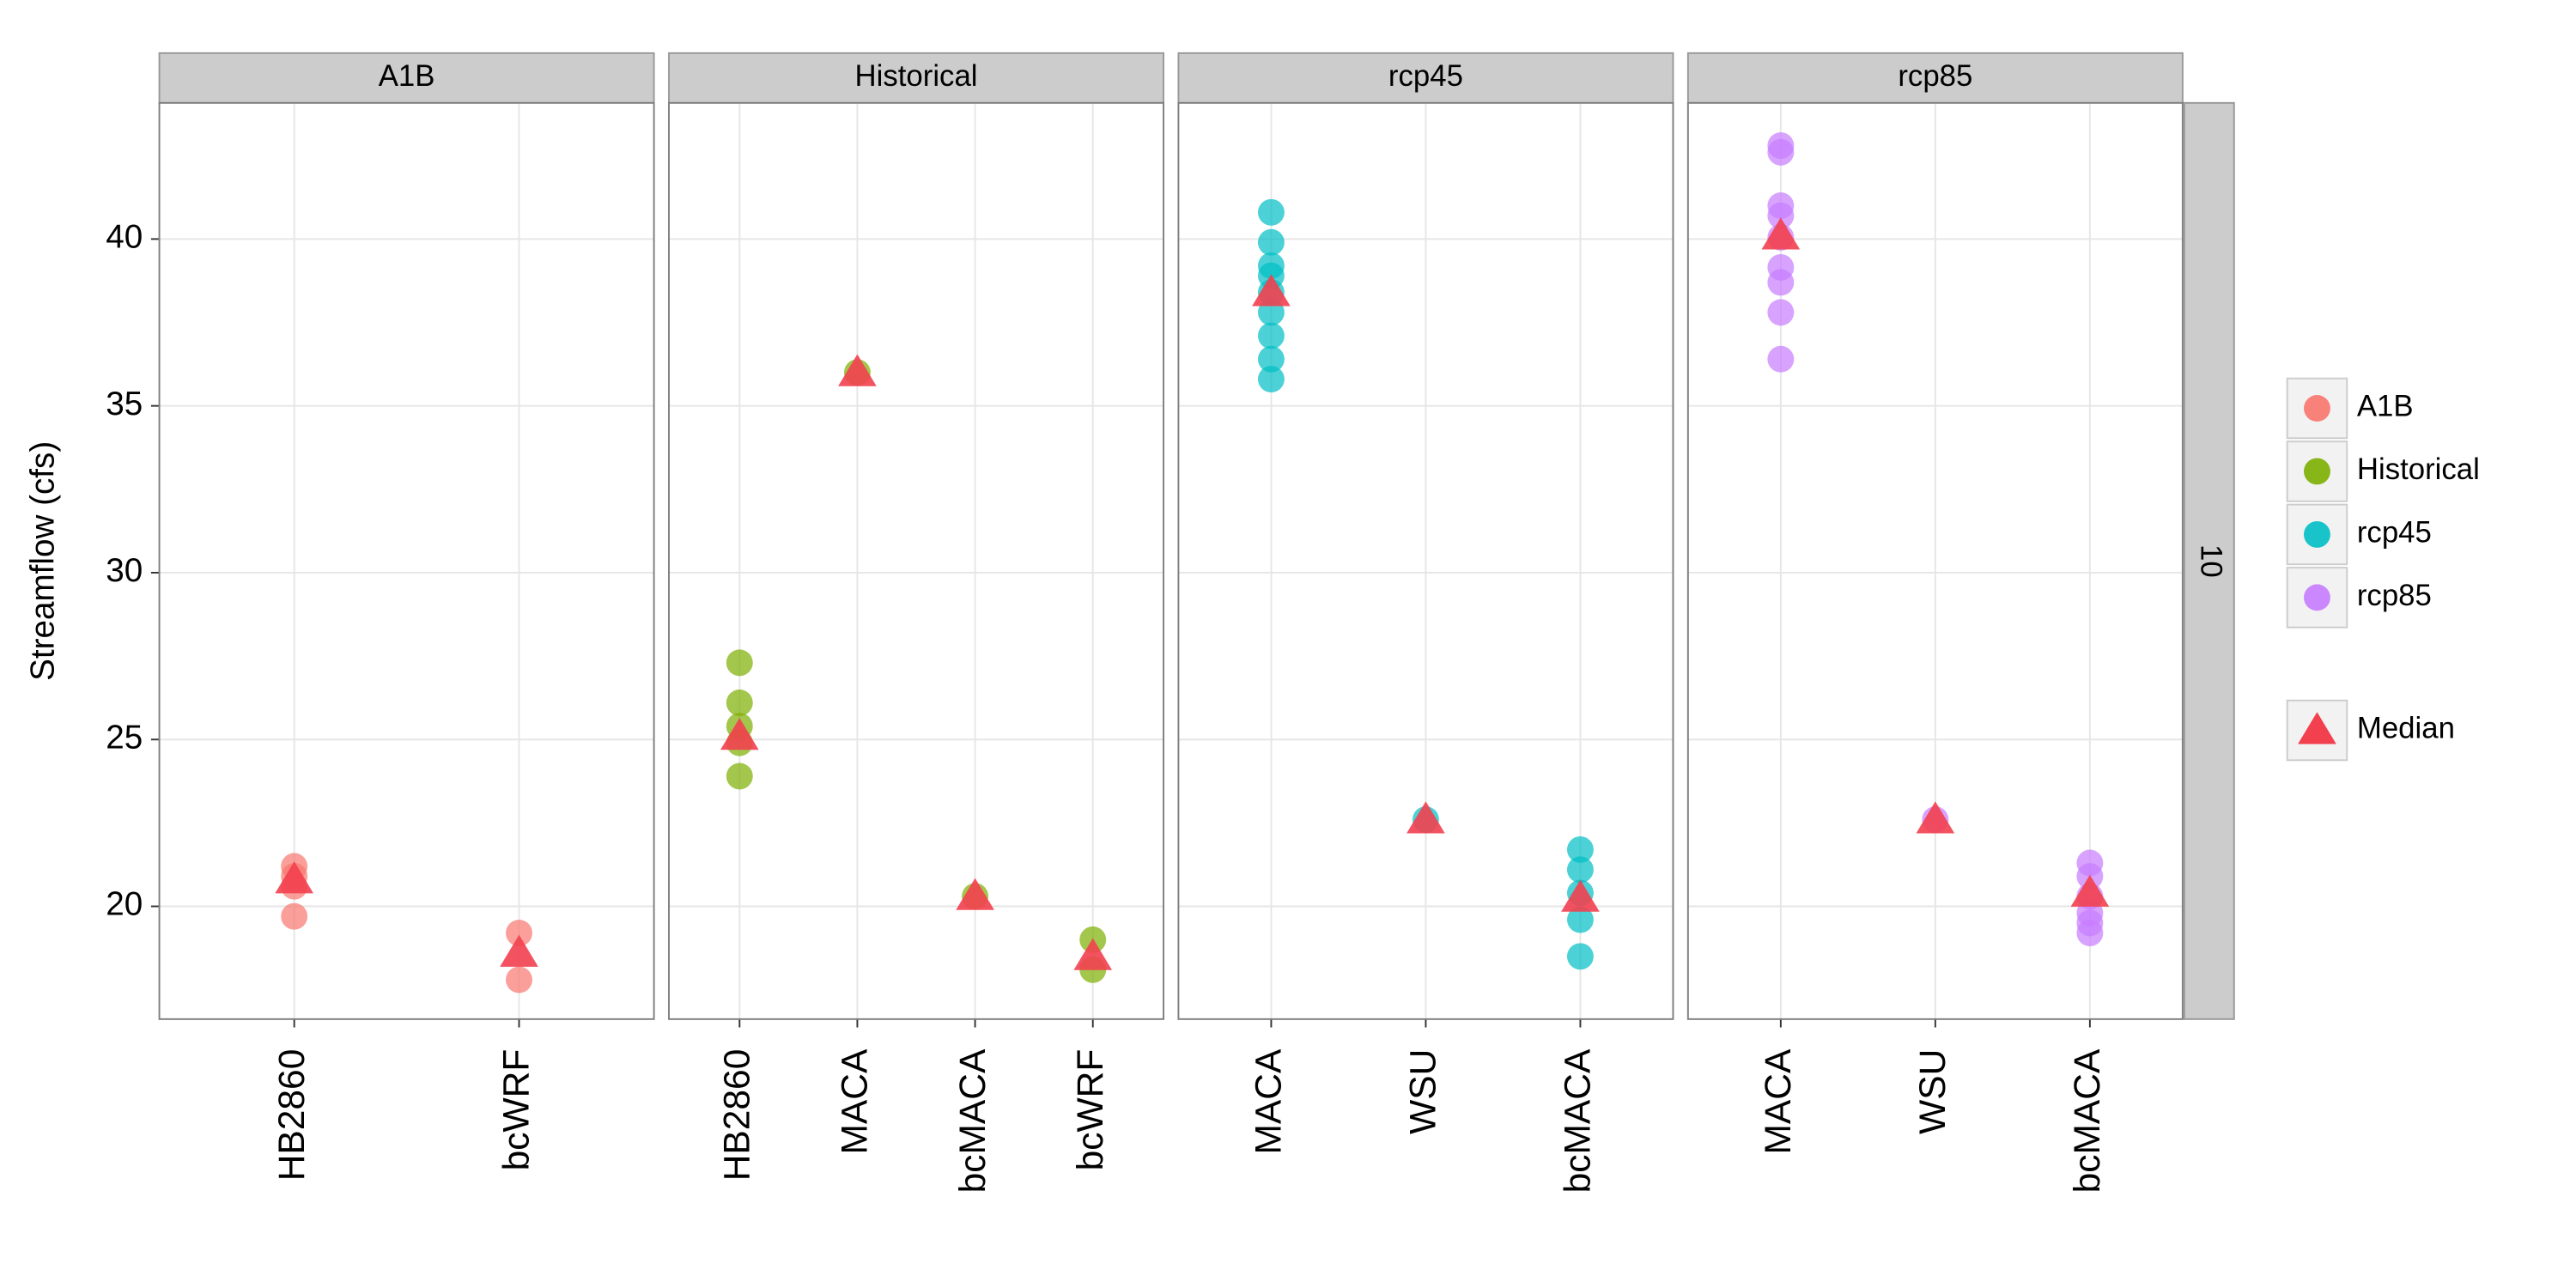 The width and height of the screenshot is (2576, 1288). Describe the element at coordinates (42, 561) in the screenshot. I see `y-axis-label: Streamflow (cfs)` at that location.